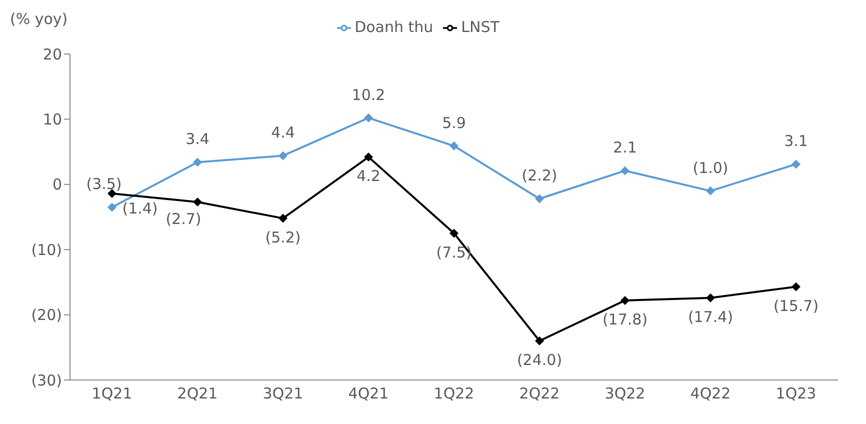 Image resolution: width=866 pixels, height=424 pixels. What do you see at coordinates (184, 219) in the screenshot?
I see `data-label: (2.7)` at bounding box center [184, 219].